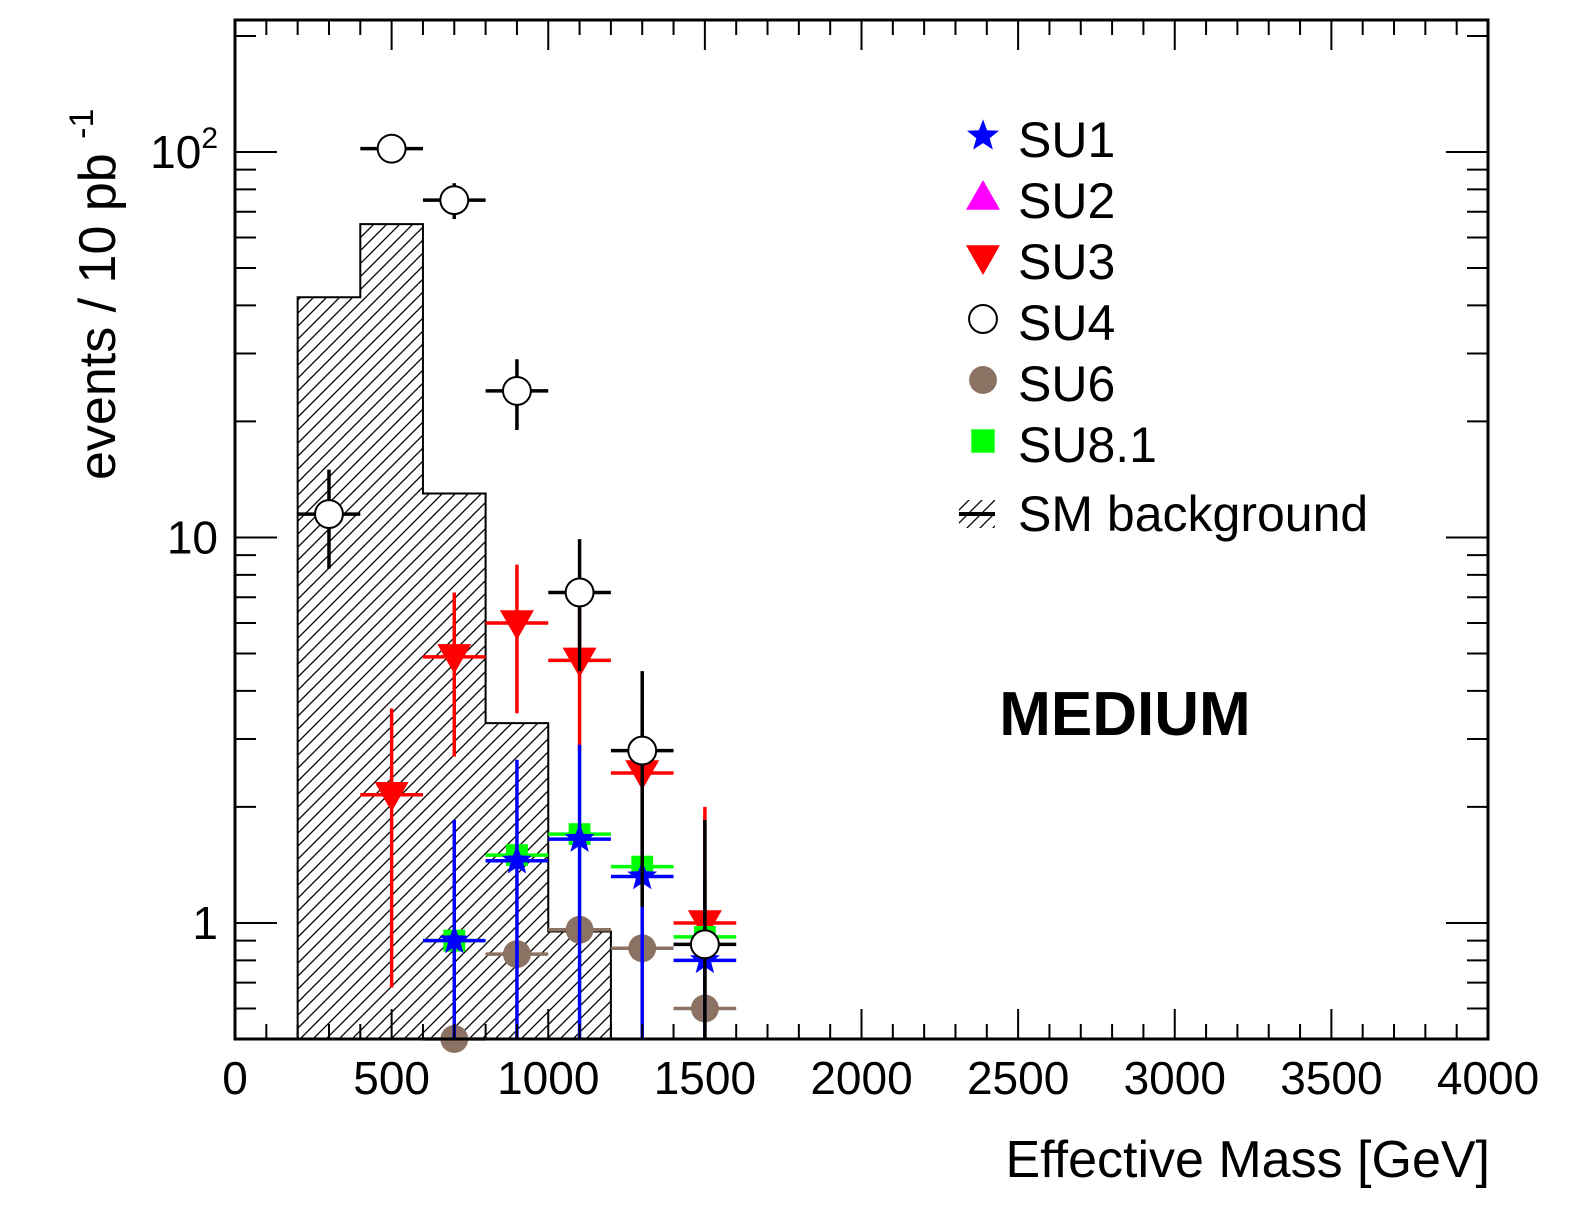 The height and width of the screenshot is (1228, 1575). What do you see at coordinates (235, 1078) in the screenshot?
I see `x-tick-label: 0` at bounding box center [235, 1078].